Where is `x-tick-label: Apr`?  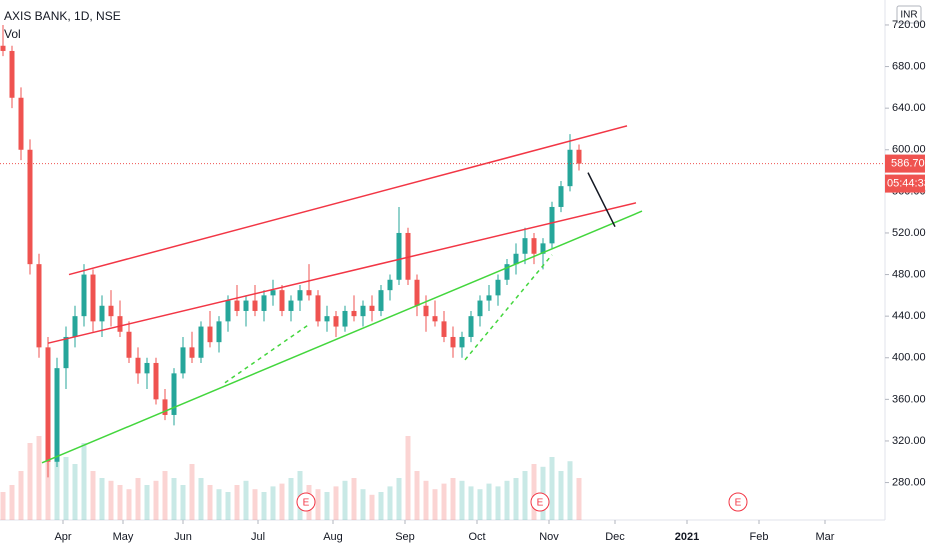 x-tick-label: Apr is located at coordinates (62, 537).